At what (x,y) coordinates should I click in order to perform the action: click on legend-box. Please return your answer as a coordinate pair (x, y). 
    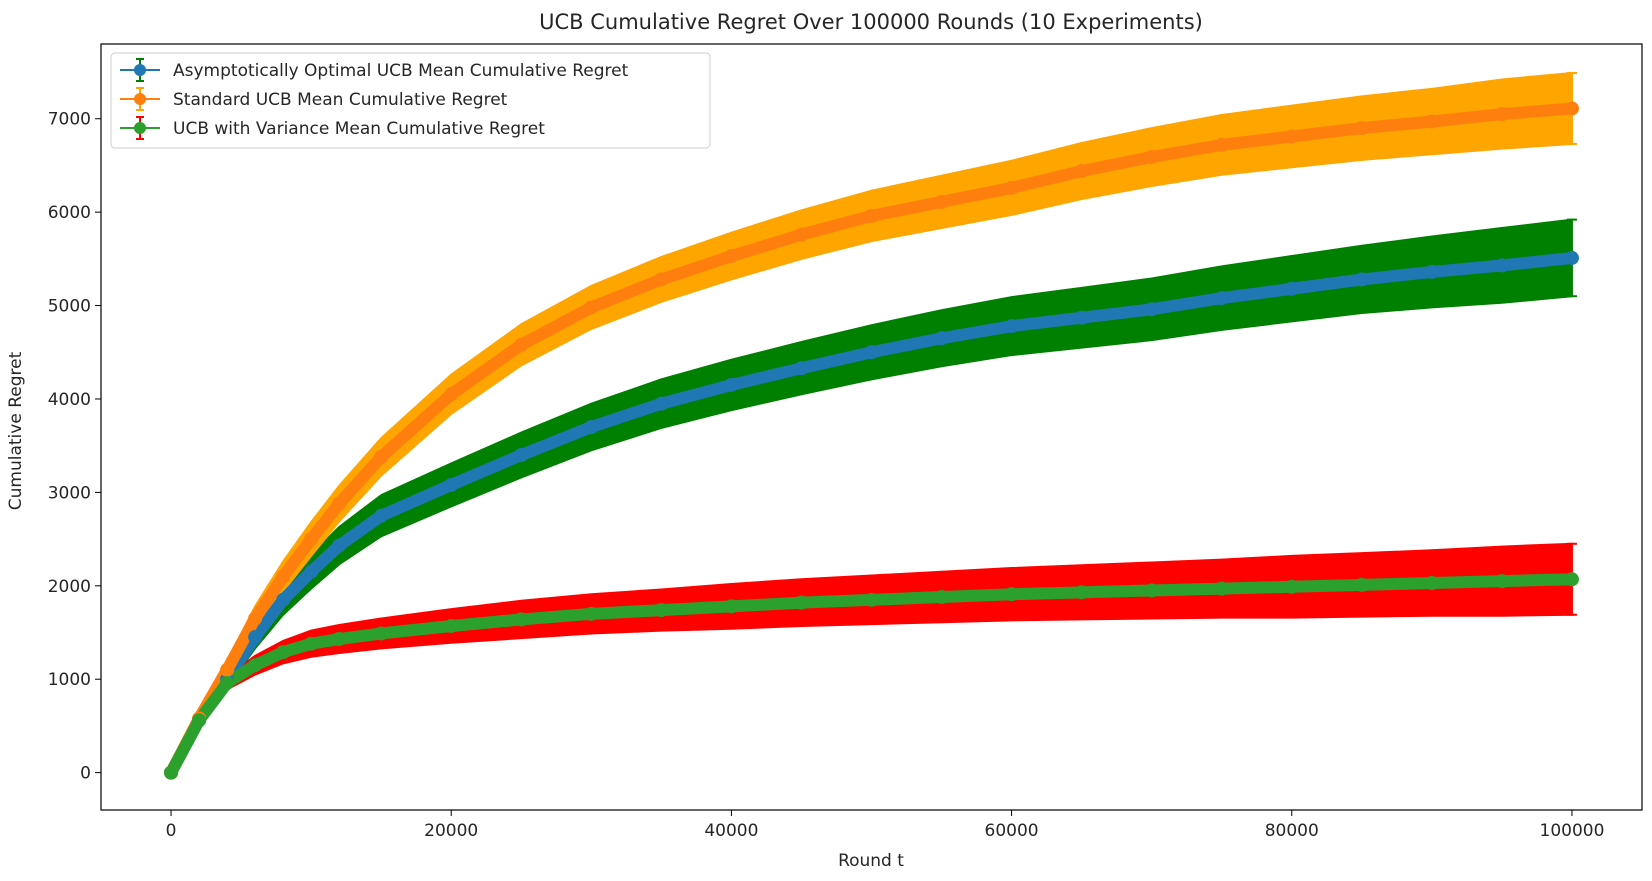
    Looking at the image, I should click on (410, 100).